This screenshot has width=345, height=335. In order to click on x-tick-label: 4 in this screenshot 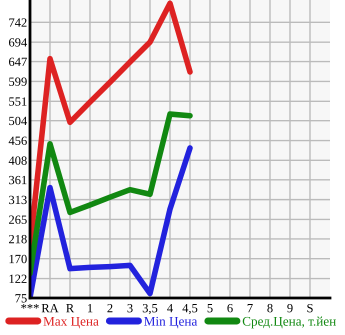, I will do `click(170, 308)`.